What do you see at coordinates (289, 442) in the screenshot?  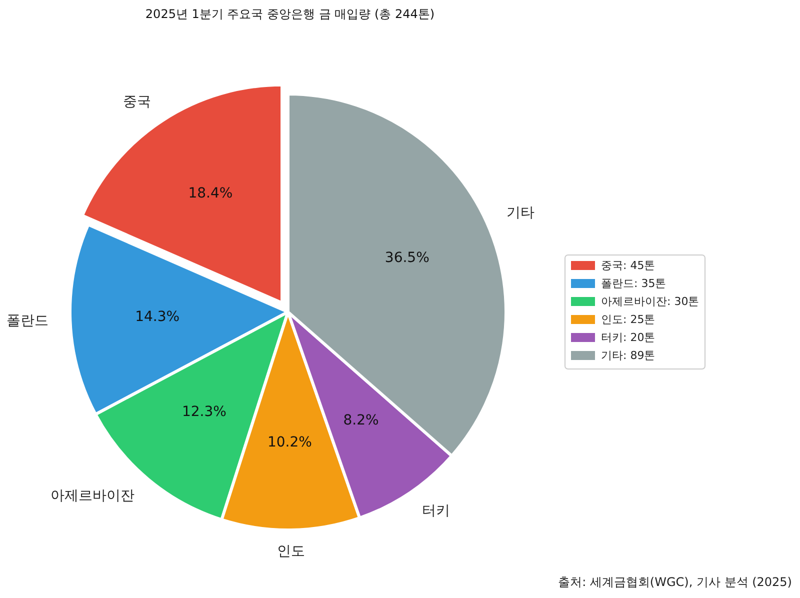 I see `data-label: 10.2%` at bounding box center [289, 442].